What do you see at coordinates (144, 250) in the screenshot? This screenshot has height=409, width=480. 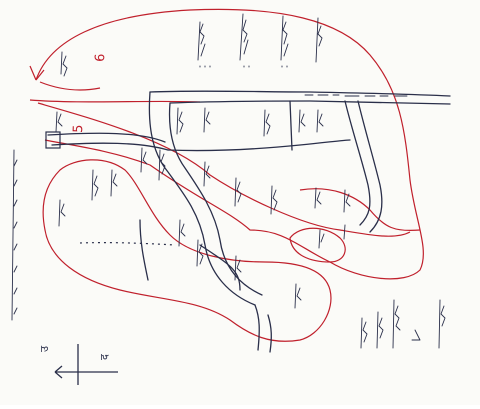 I see `lower-left-spur-road` at bounding box center [144, 250].